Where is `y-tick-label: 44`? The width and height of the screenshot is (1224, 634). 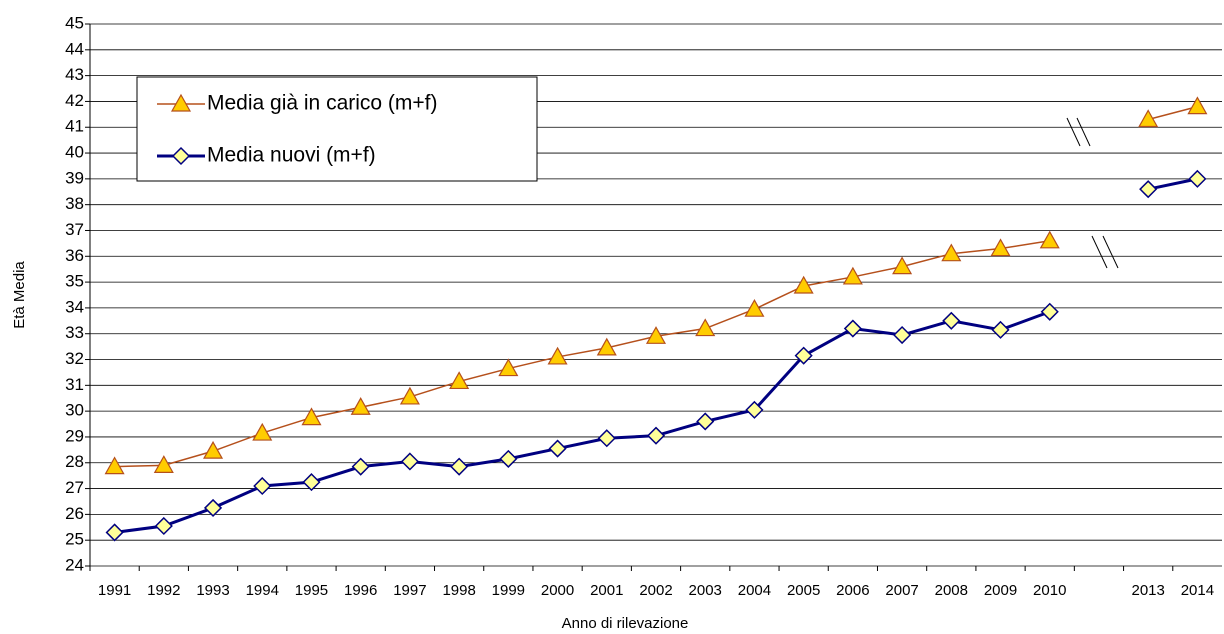
y-tick-label: 44 is located at coordinates (74, 48).